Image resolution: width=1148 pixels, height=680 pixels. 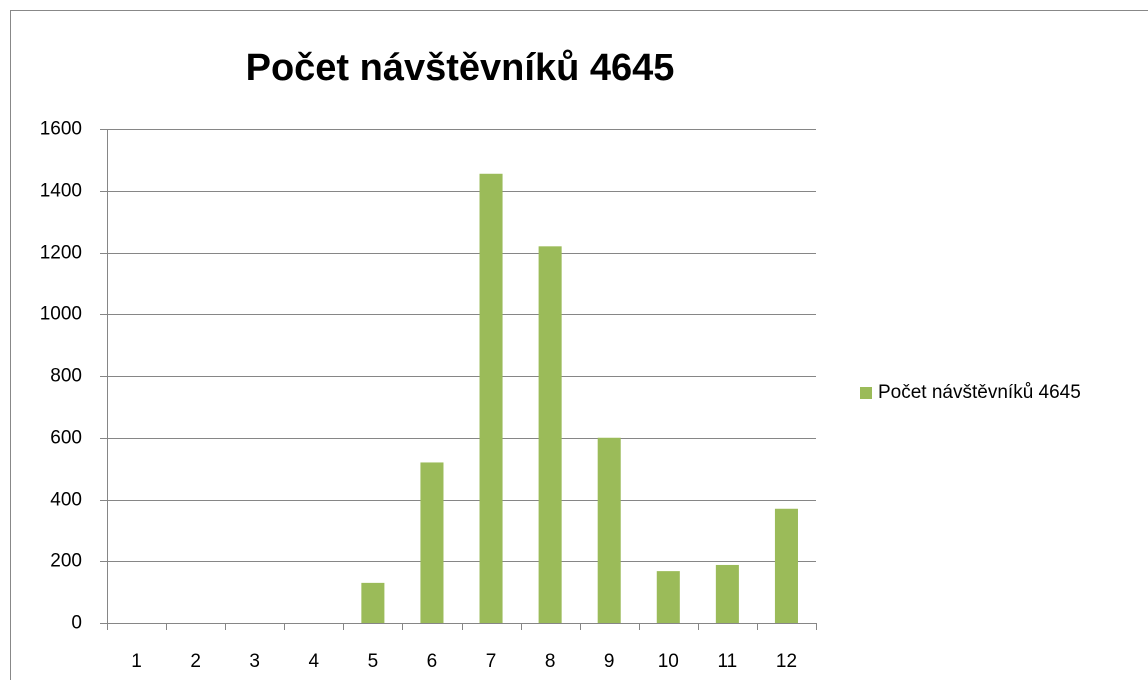 I want to click on x-tick-label: 2, so click(x=195, y=661).